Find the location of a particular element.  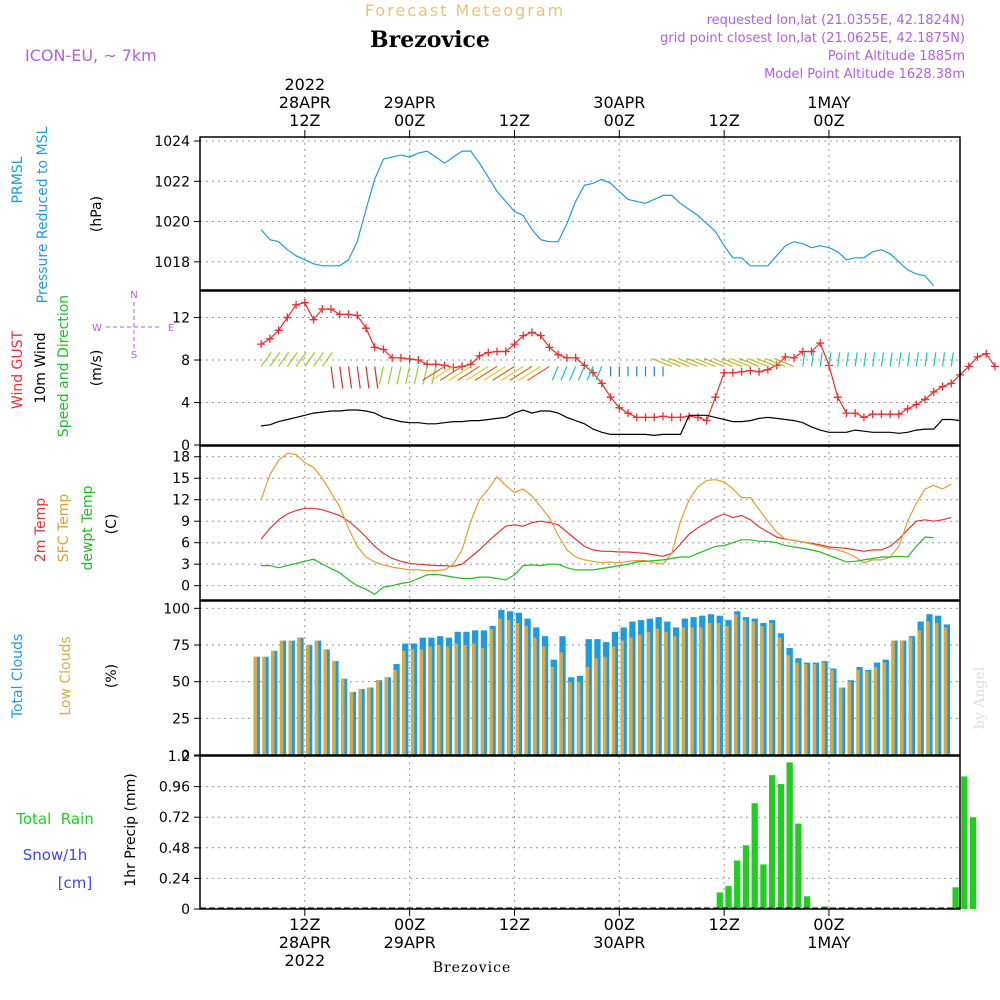

wind-unit: (m/s) is located at coordinates (97, 368).